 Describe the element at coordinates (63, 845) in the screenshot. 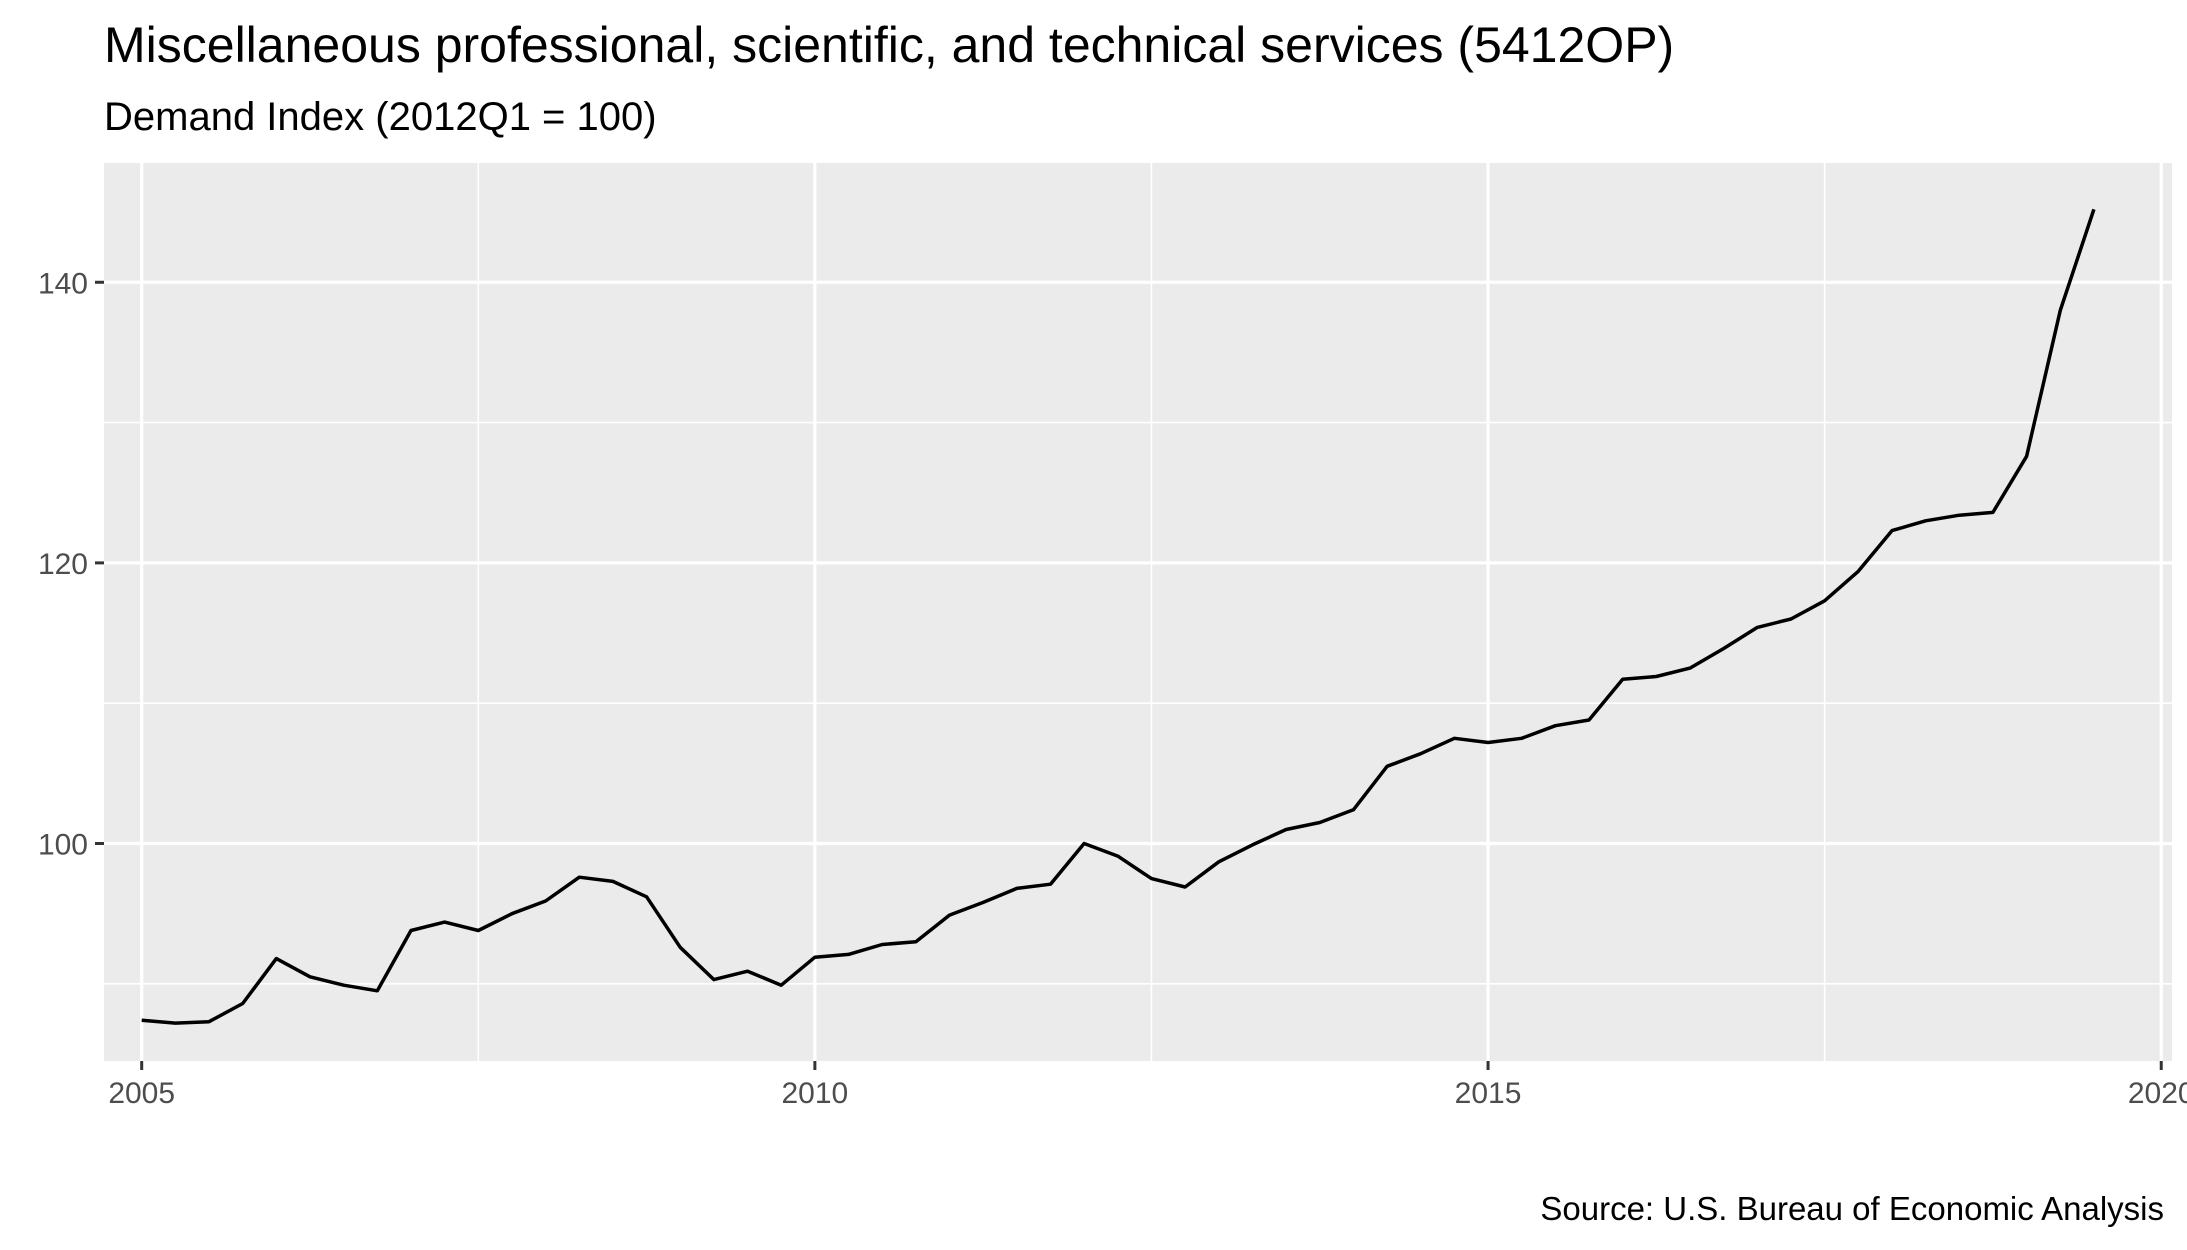

I see `y-tick-label: 100` at that location.